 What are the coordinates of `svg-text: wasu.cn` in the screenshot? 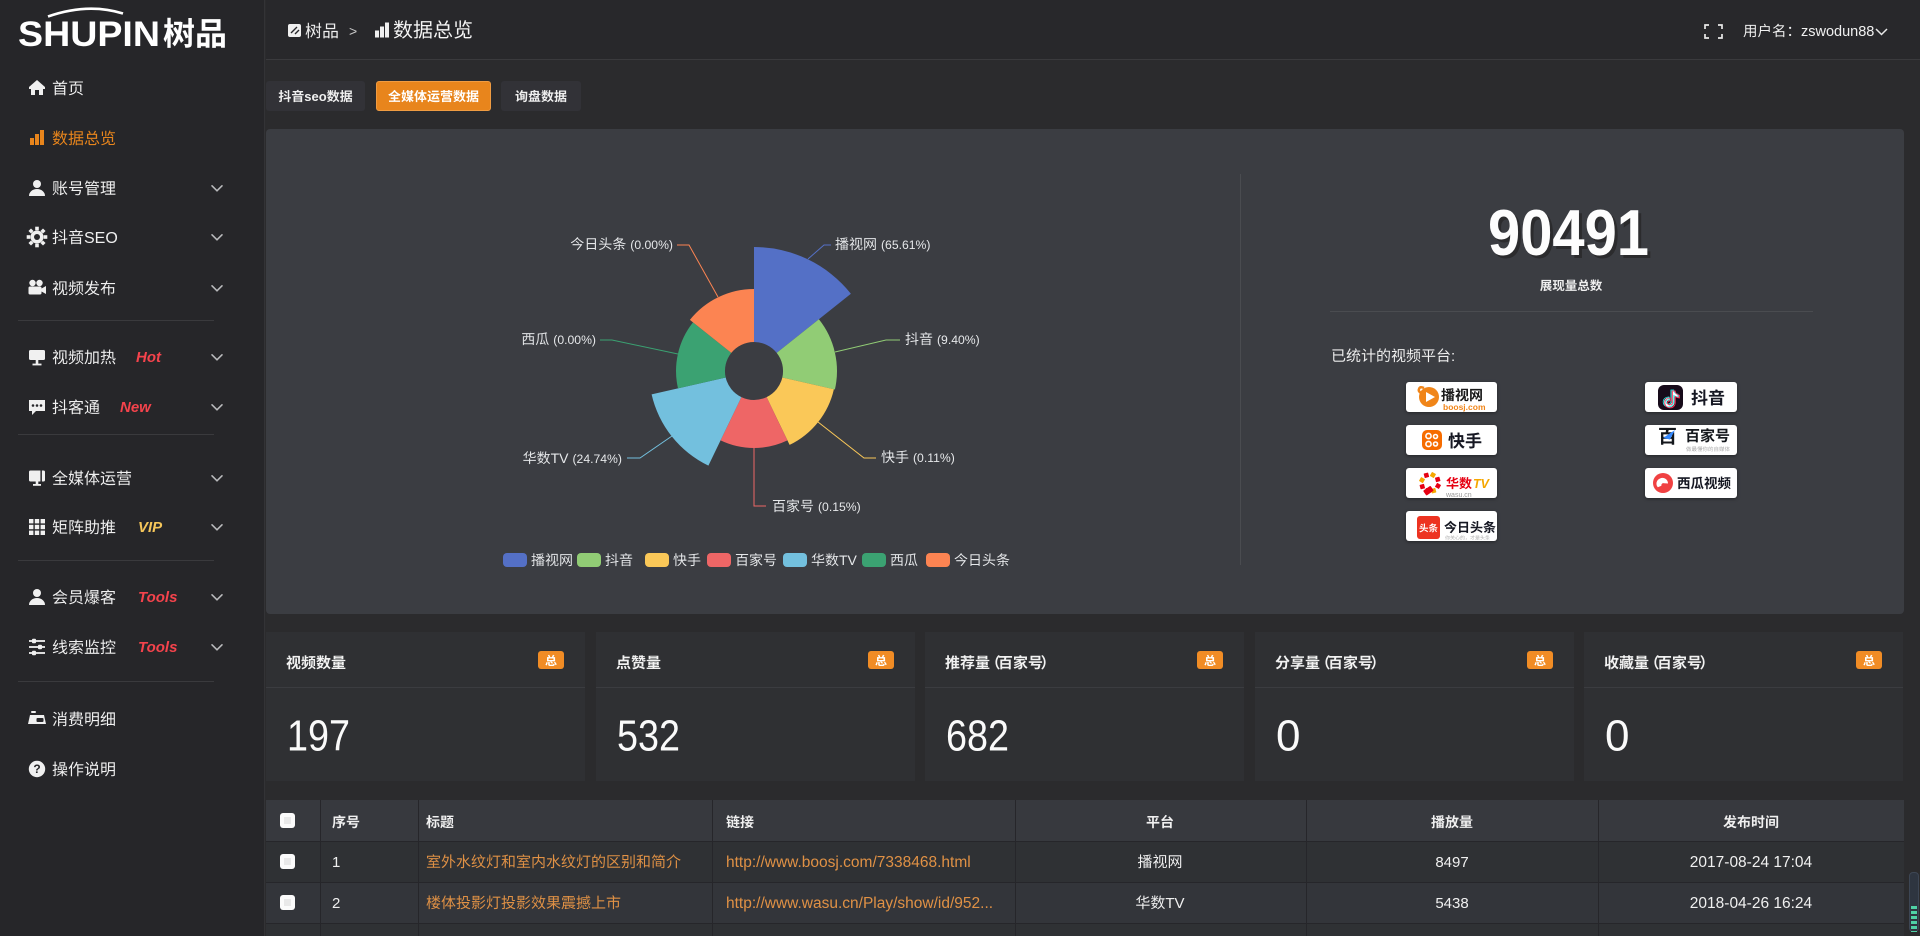 It's located at (1458, 495).